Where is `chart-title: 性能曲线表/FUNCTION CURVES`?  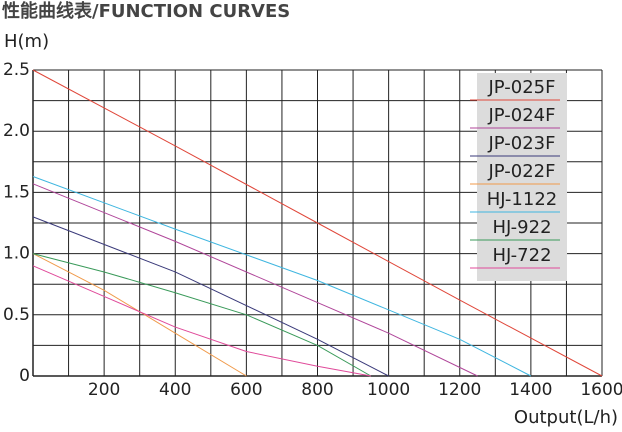
chart-title: 性能曲线表/FUNCTION CURVES is located at coordinates (146, 11).